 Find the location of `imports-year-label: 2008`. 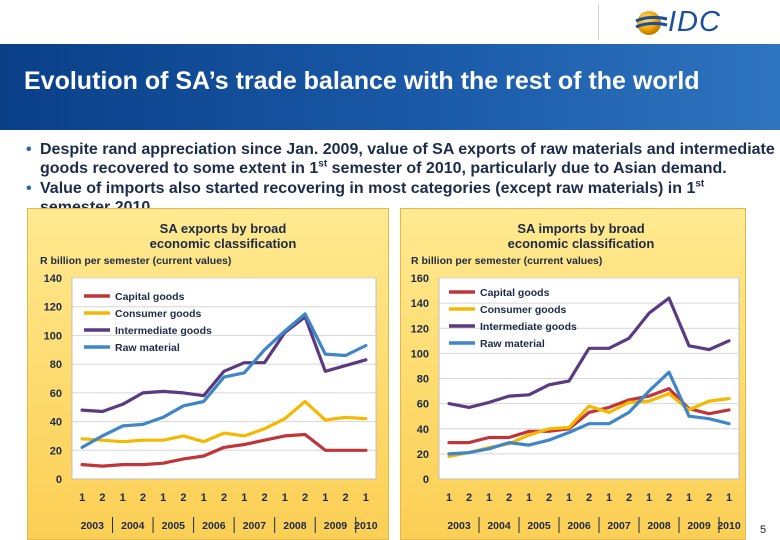

imports-year-label: 2008 is located at coordinates (659, 526).